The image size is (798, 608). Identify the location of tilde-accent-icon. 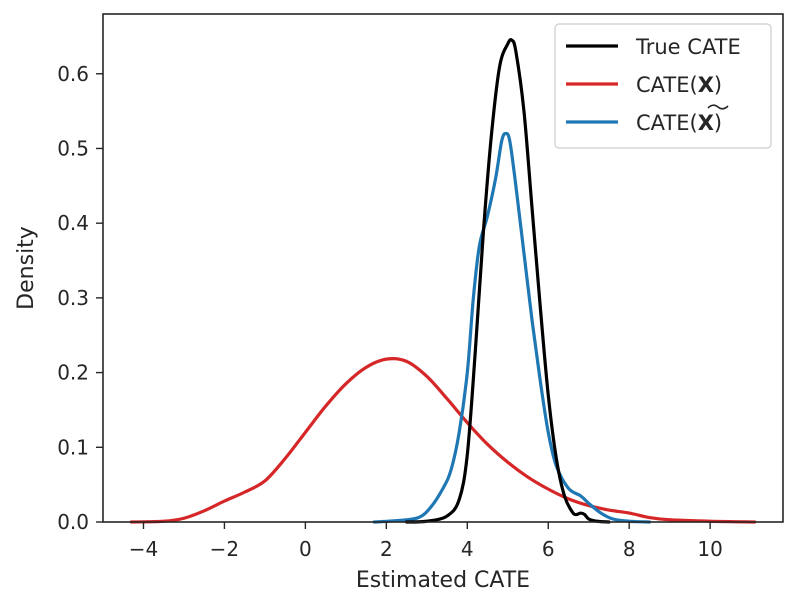
(718, 107).